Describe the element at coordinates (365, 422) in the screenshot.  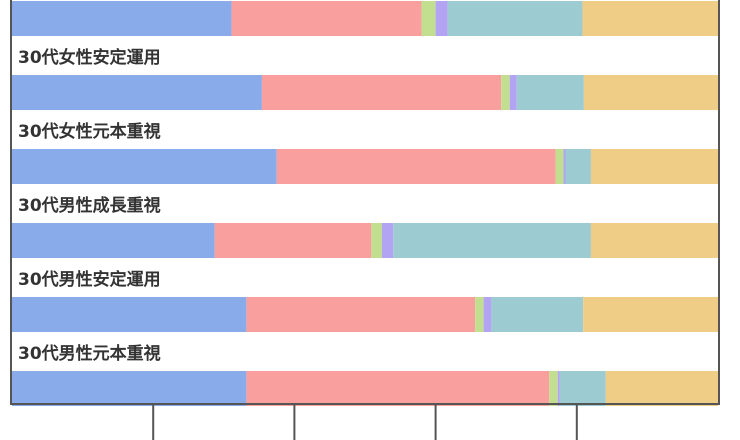
I see `x-axis-ticks` at that location.